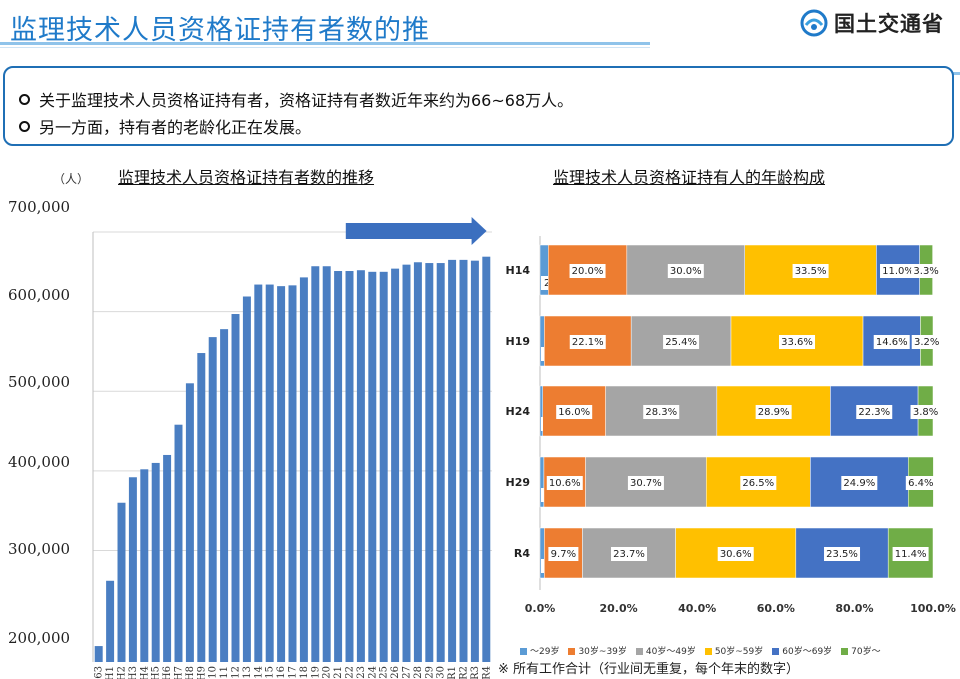  What do you see at coordinates (545, 652) in the screenshot?
I see `legend-label: ～29岁` at bounding box center [545, 652].